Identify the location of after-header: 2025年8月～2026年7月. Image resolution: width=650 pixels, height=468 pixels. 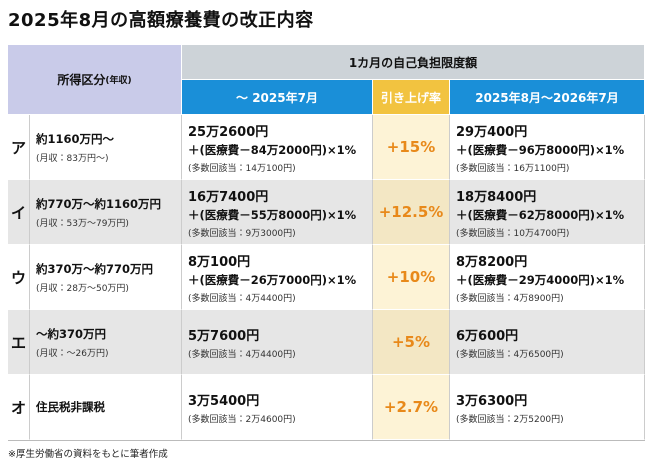
(547, 97).